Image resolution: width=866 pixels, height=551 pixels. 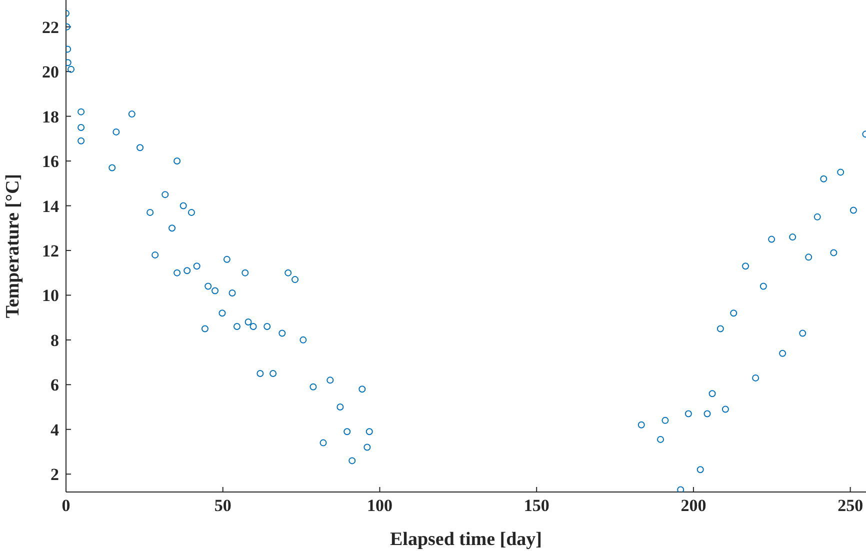 I want to click on x-axis-title: Elapsed time [day], so click(x=466, y=539).